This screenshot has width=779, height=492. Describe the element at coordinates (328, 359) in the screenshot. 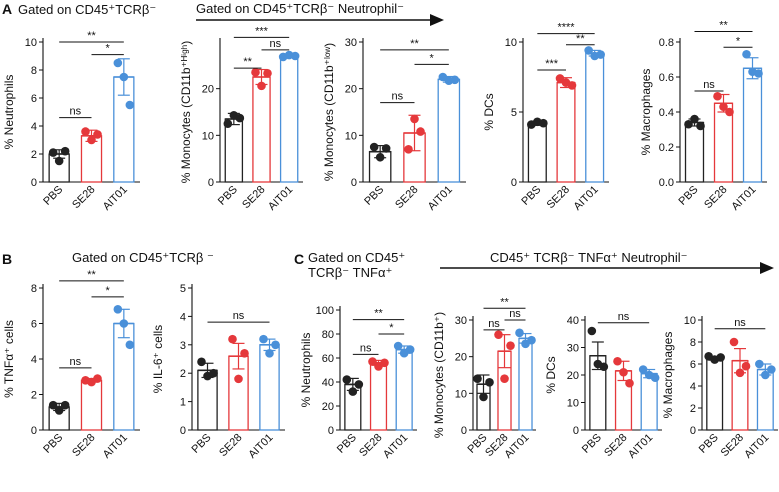

I see `y-tick-label: 60` at that location.